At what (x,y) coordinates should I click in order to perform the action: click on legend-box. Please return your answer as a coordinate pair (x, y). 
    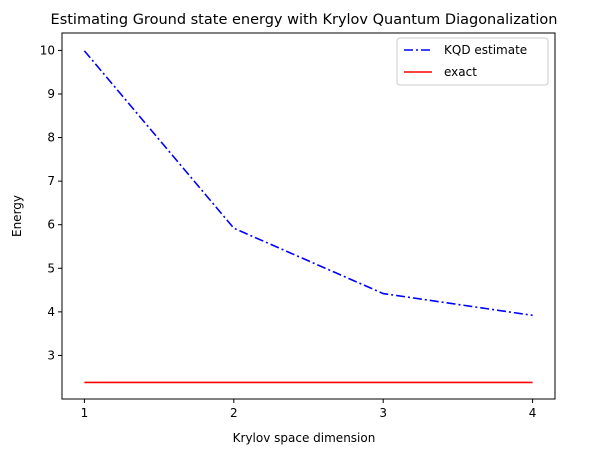
    Looking at the image, I should click on (472, 61).